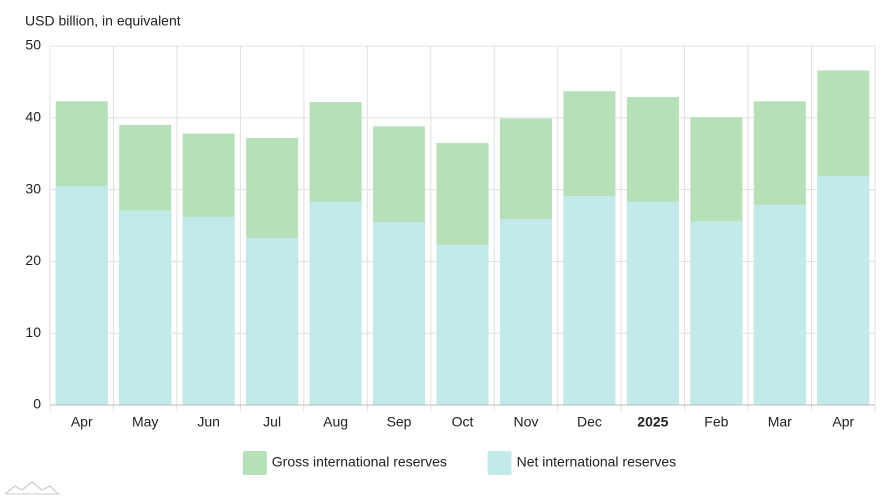  I want to click on x-tick-label: May, so click(145, 422).